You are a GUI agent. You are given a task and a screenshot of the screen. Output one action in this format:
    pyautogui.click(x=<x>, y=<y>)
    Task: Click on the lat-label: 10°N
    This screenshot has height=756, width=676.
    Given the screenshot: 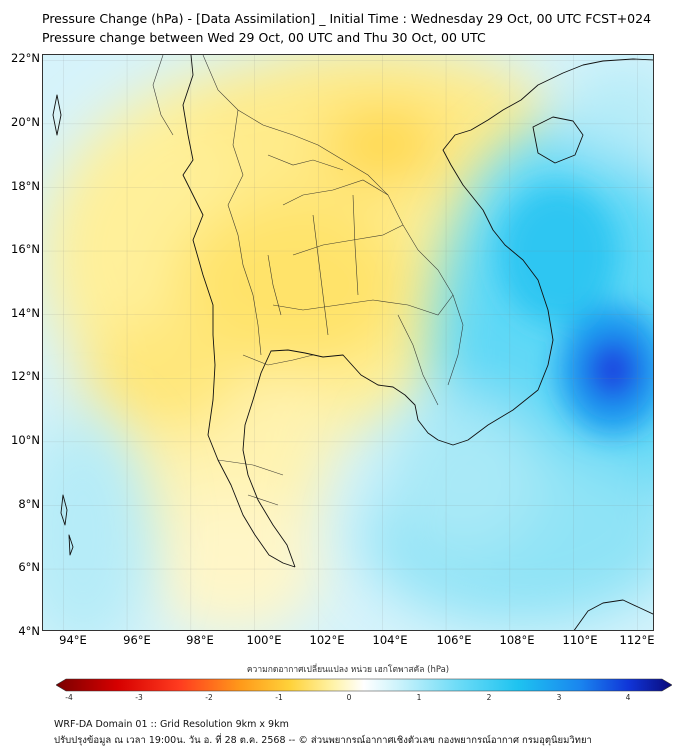 What is the action you would take?
    pyautogui.click(x=25, y=440)
    